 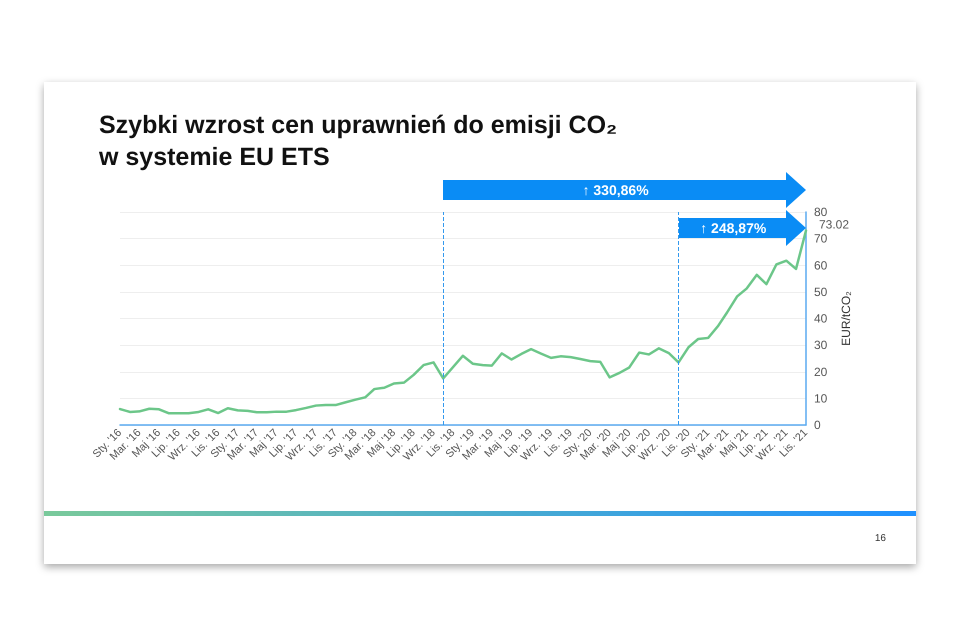 What do you see at coordinates (821, 398) in the screenshot?
I see `y-tick-label: 10` at bounding box center [821, 398].